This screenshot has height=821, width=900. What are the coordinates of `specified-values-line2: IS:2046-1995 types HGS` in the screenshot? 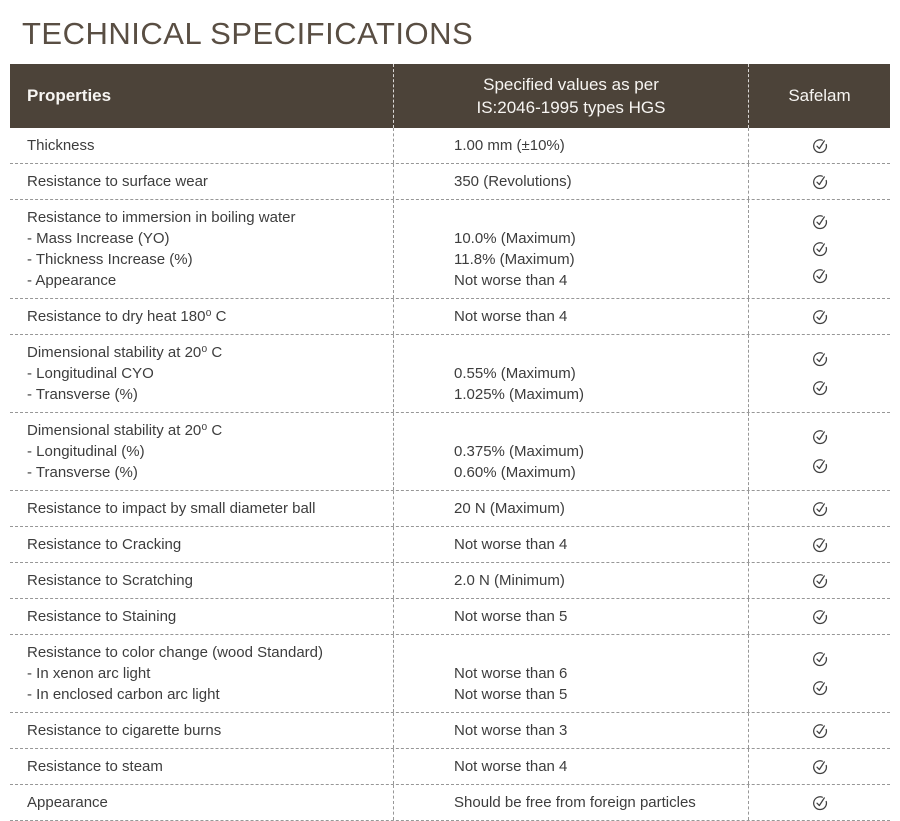 It's located at (571, 107).